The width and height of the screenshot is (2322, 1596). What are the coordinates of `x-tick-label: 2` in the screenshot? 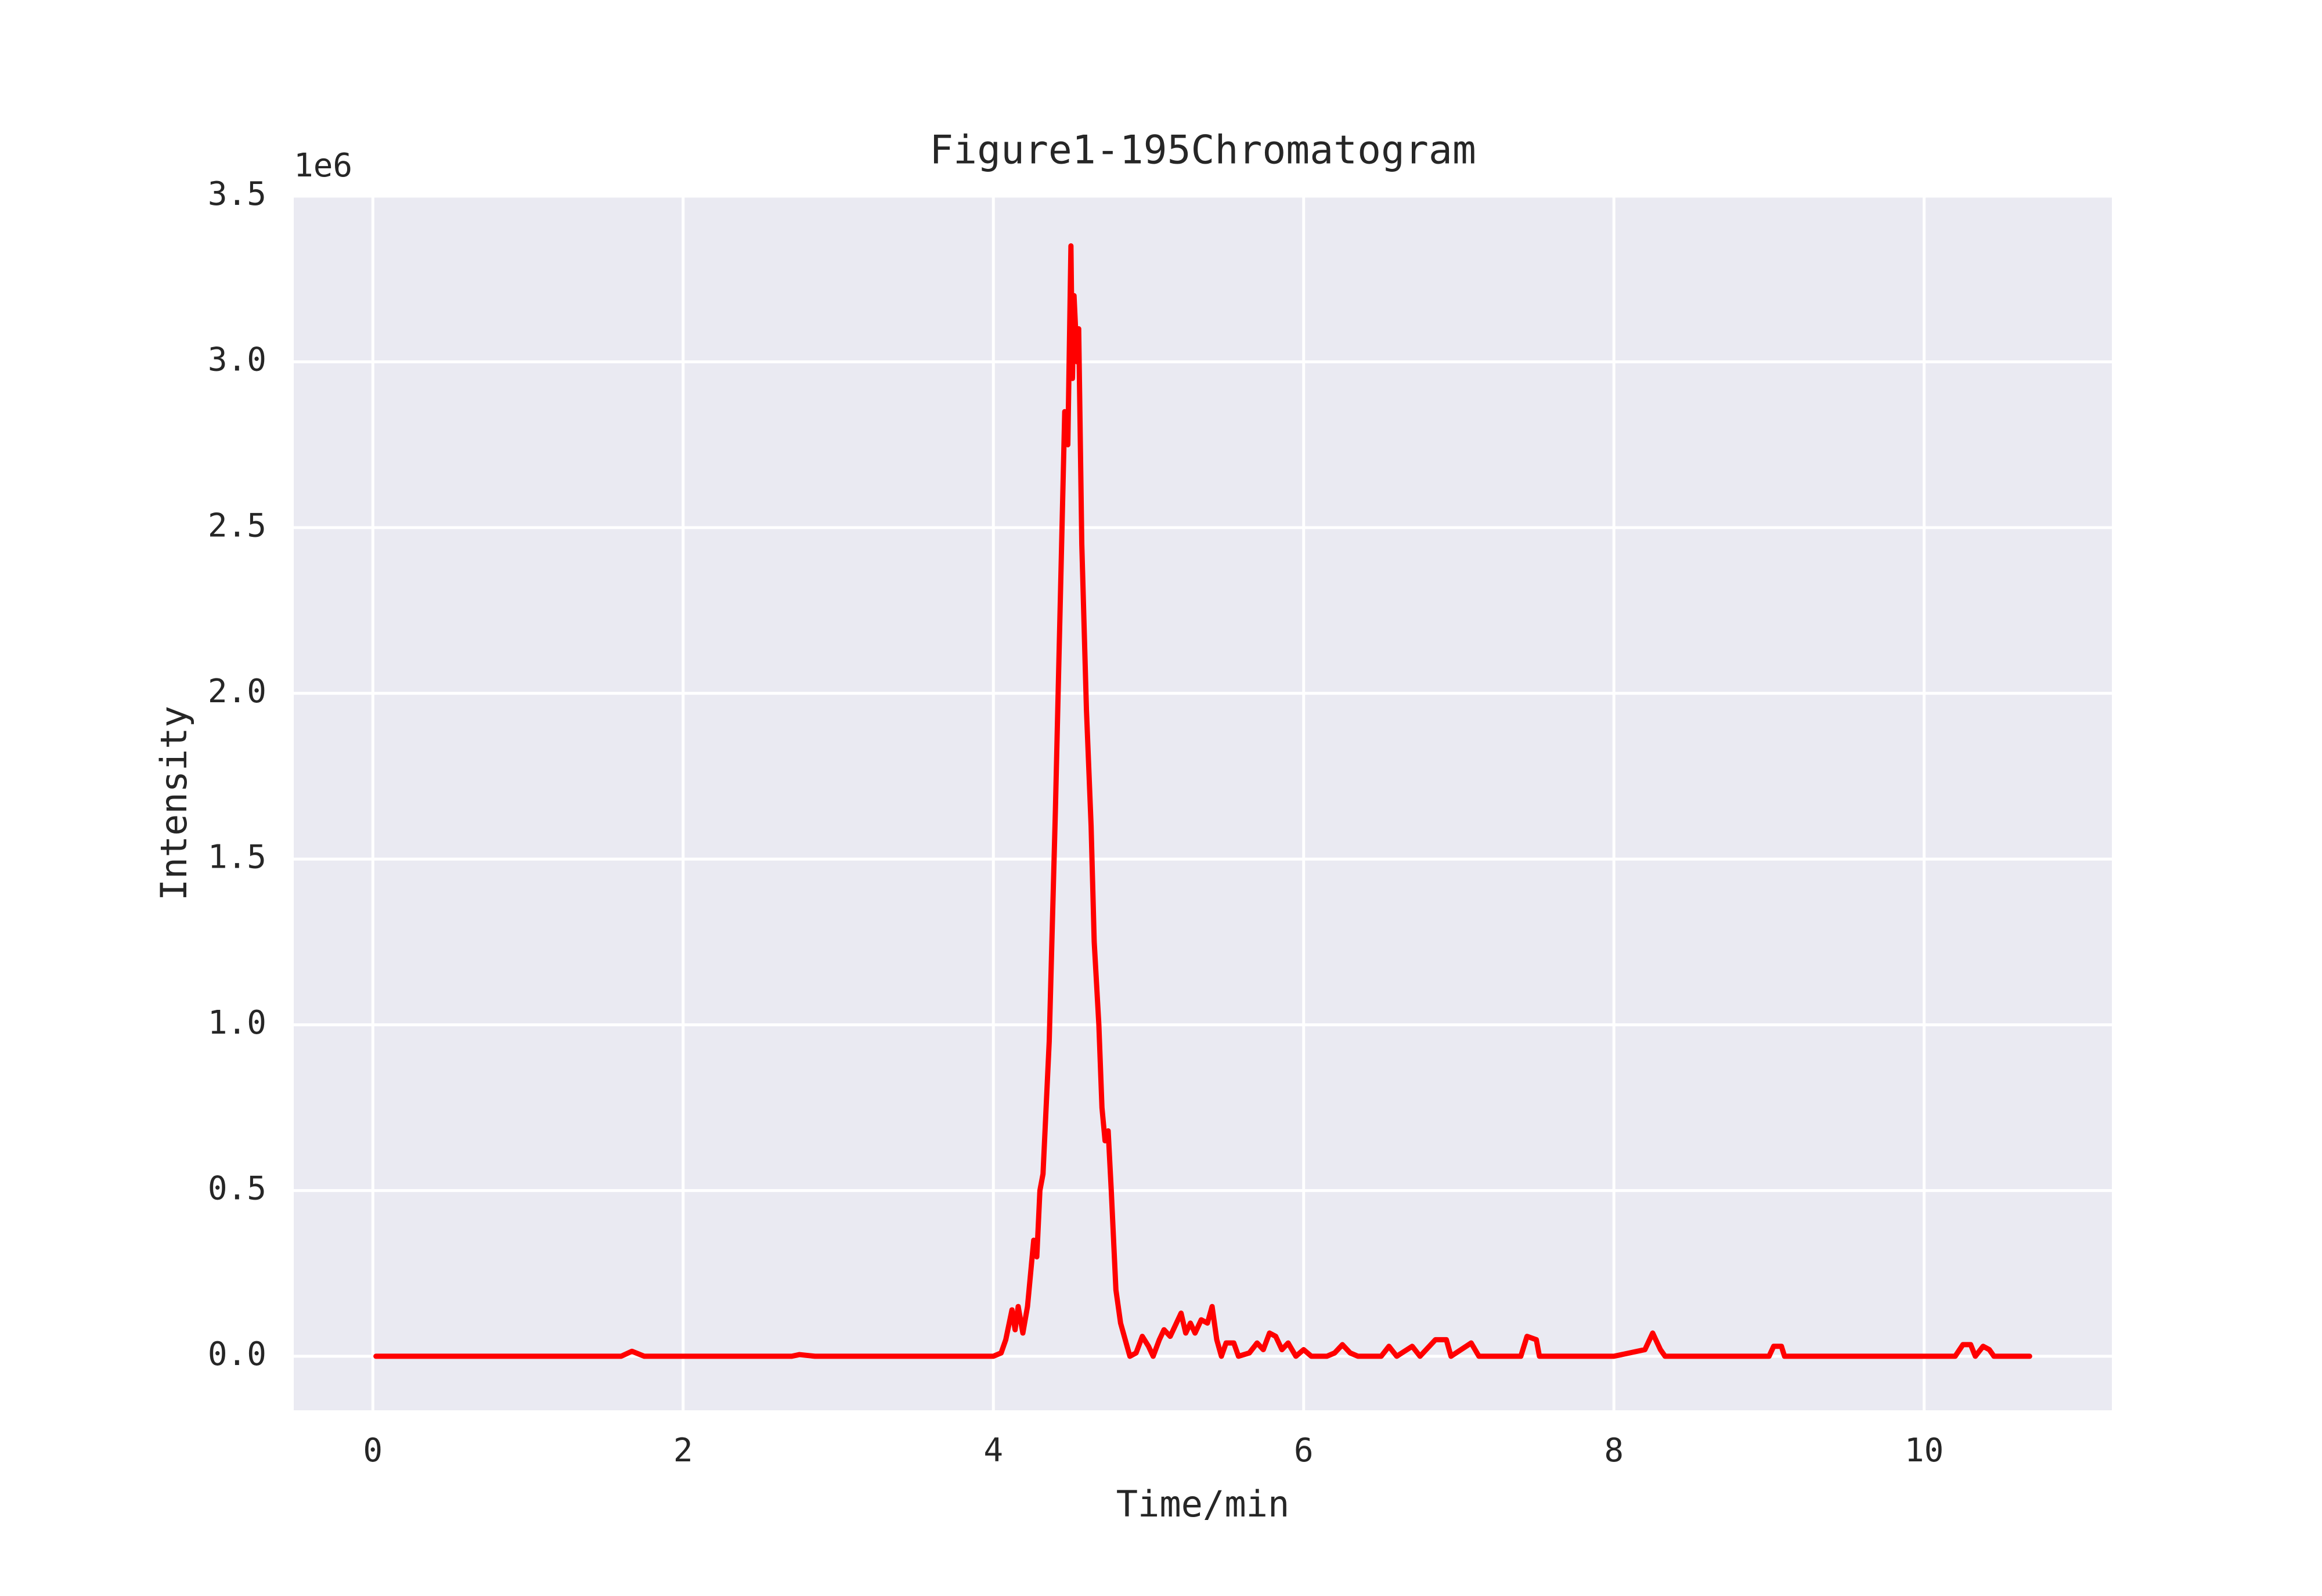 It's located at (683, 1450).